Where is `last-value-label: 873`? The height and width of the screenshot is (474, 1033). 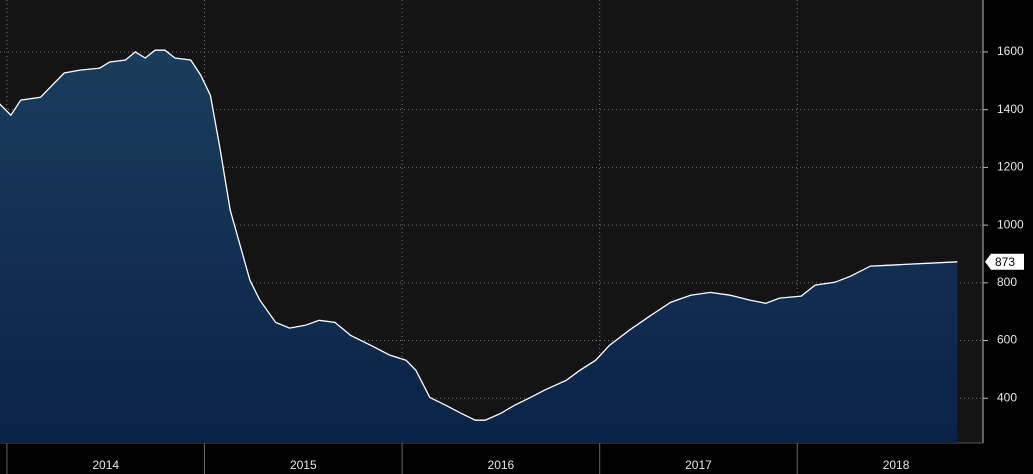 last-value-label: 873 is located at coordinates (1005, 262).